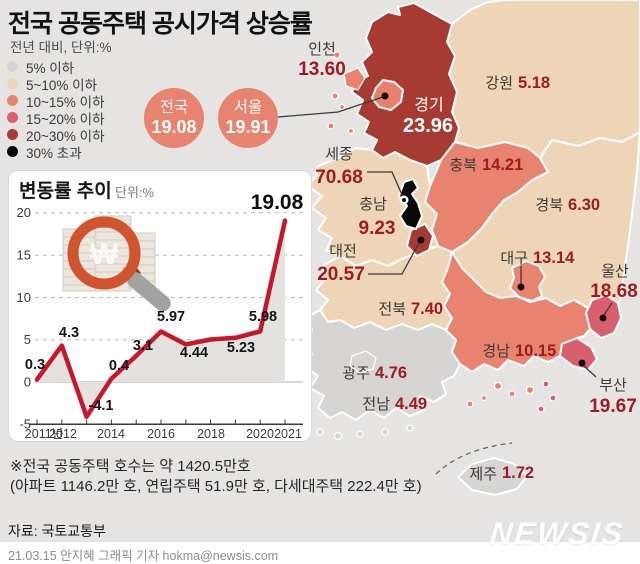  What do you see at coordinates (483, 474) in the screenshot?
I see `label-jeju: 제주` at bounding box center [483, 474].